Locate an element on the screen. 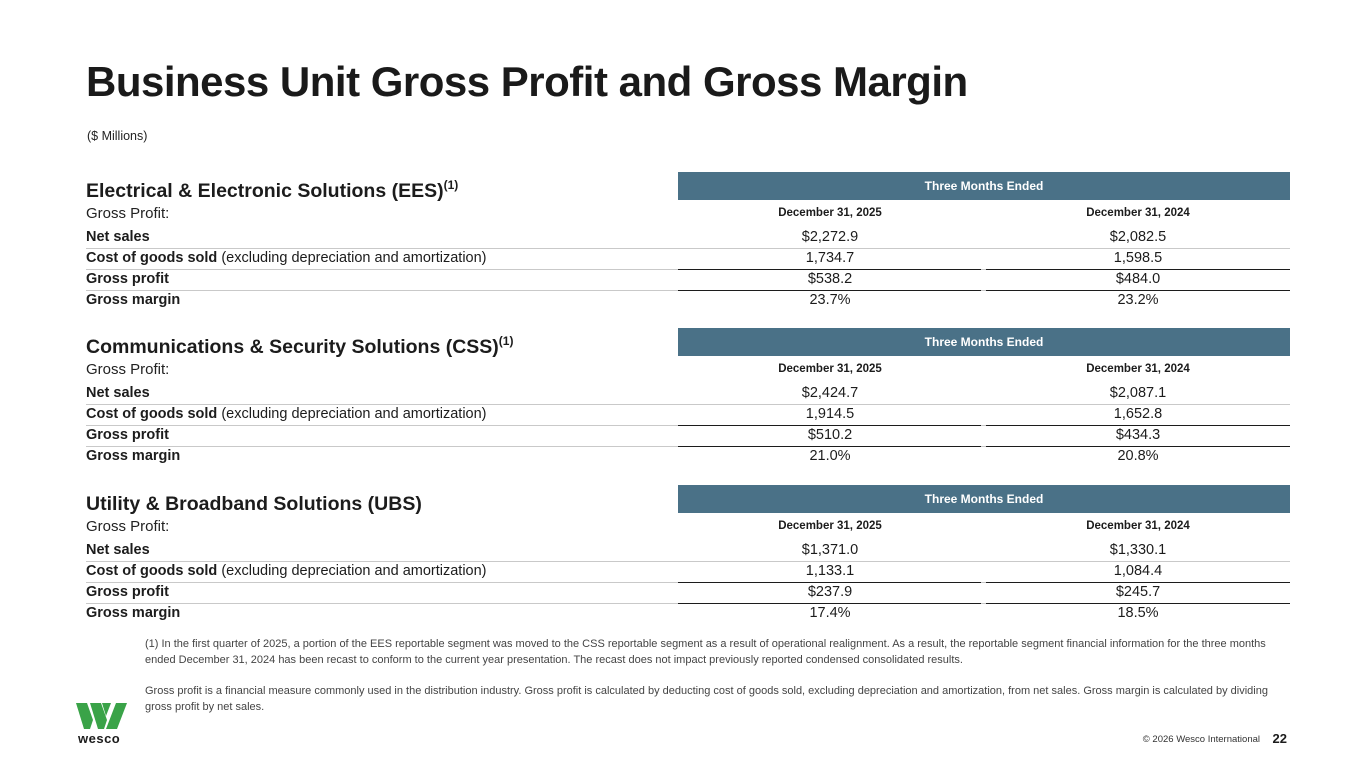 Image resolution: width=1365 pixels, height=768 pixels. cell-value: $1,371.0 is located at coordinates (830, 550).